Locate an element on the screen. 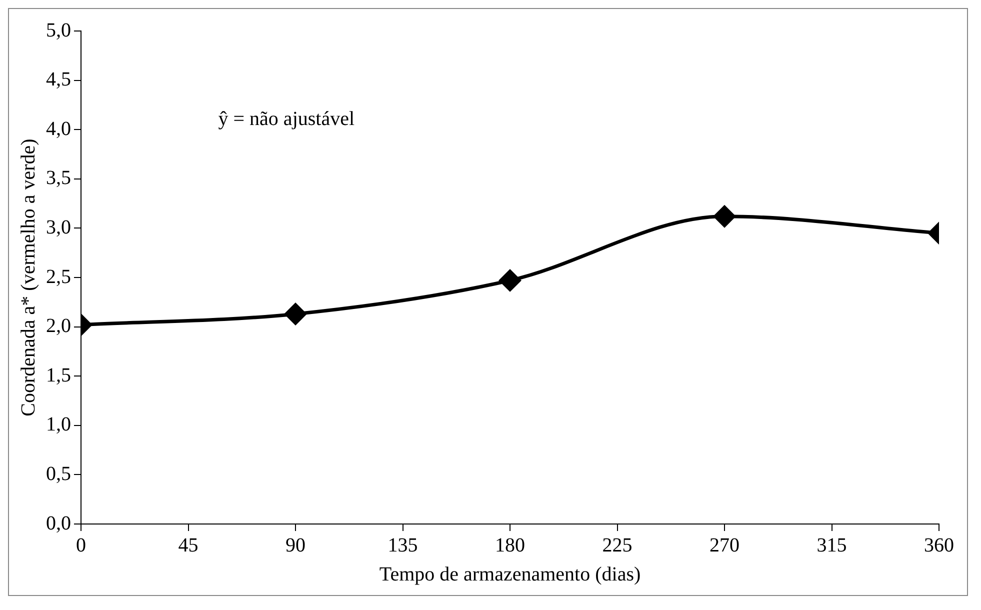 This screenshot has height=610, width=981. x-tick-label: 0 is located at coordinates (81, 545).